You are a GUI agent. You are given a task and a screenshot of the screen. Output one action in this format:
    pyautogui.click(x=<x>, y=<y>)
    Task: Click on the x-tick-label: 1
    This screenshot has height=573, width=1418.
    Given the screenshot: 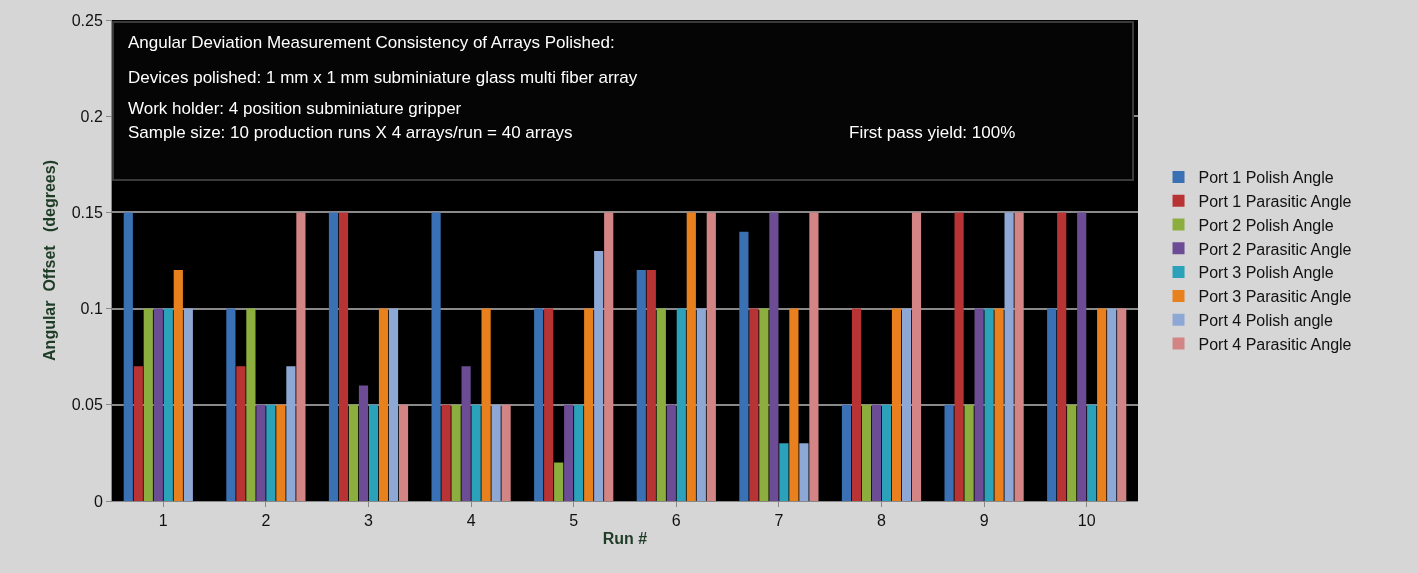 What is the action you would take?
    pyautogui.click(x=163, y=521)
    